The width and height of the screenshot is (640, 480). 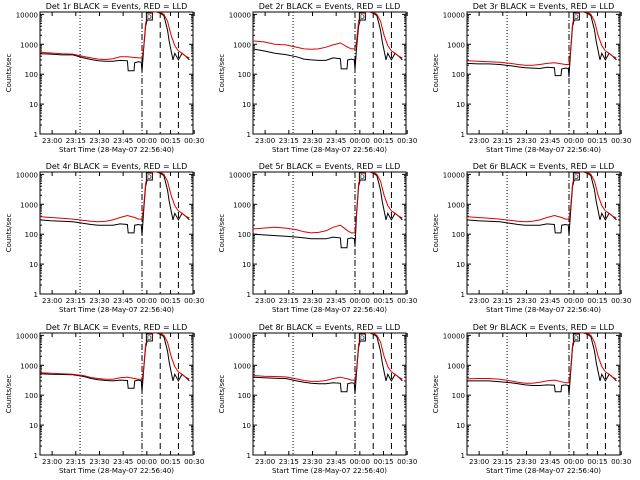 I want to click on panel-title: Det 3r BLACK = Events, RED = LLD, so click(x=544, y=6).